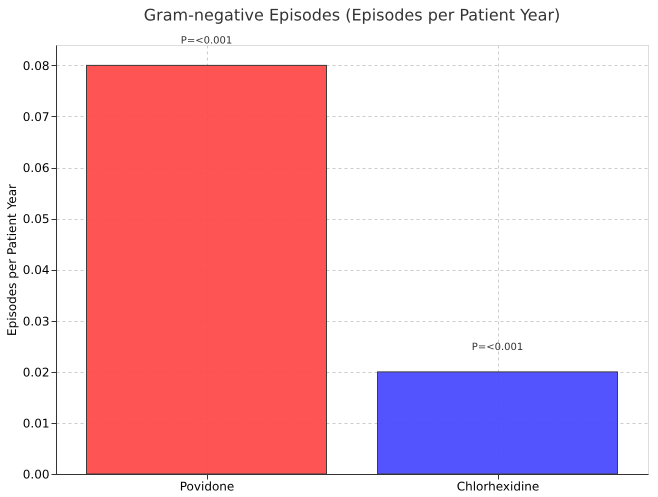 Image resolution: width=658 pixels, height=497 pixels. Describe the element at coordinates (207, 487) in the screenshot. I see `x-tick-label: Povidone` at that location.